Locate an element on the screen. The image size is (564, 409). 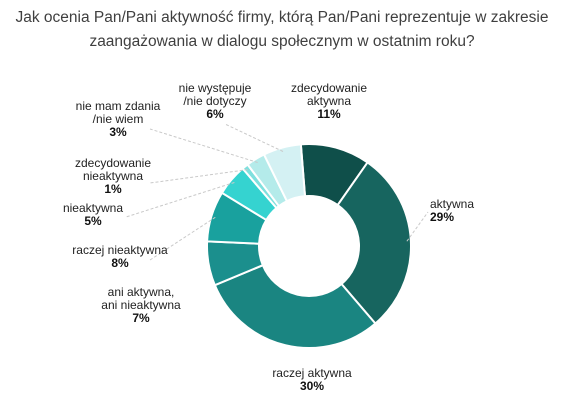
data-label-category: nie mam zdania is located at coordinates (118, 106).